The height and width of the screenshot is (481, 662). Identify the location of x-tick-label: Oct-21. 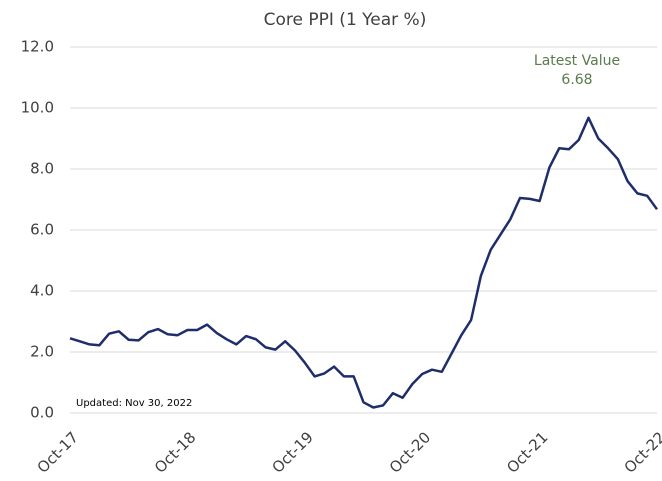
(527, 452).